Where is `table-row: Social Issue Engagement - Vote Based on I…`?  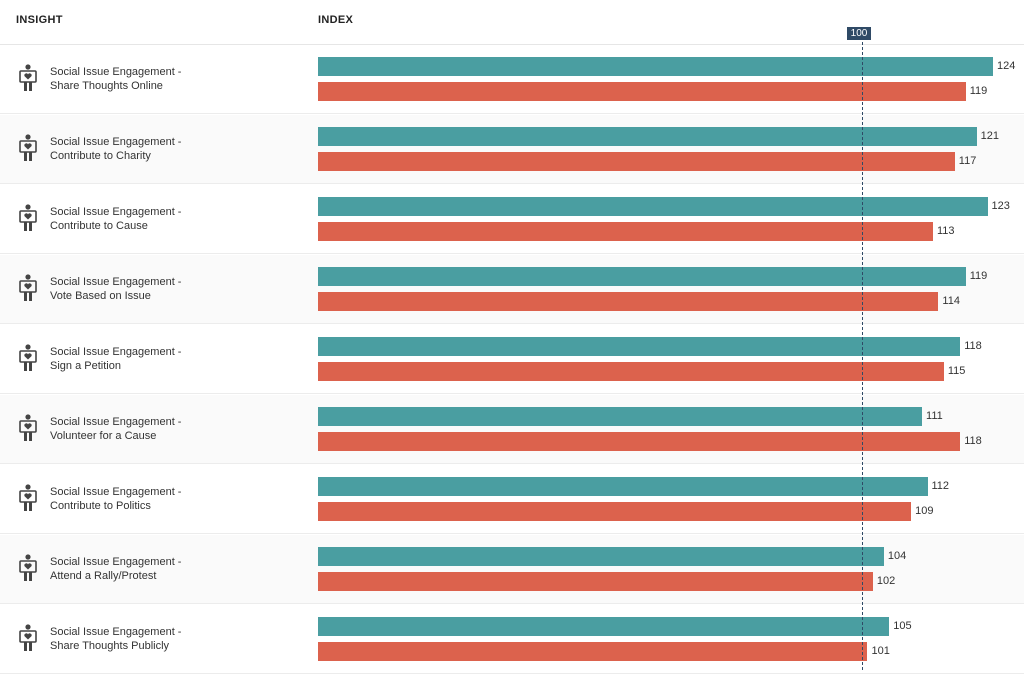 table-row: Social Issue Engagement - Vote Based on I… is located at coordinates (512, 289).